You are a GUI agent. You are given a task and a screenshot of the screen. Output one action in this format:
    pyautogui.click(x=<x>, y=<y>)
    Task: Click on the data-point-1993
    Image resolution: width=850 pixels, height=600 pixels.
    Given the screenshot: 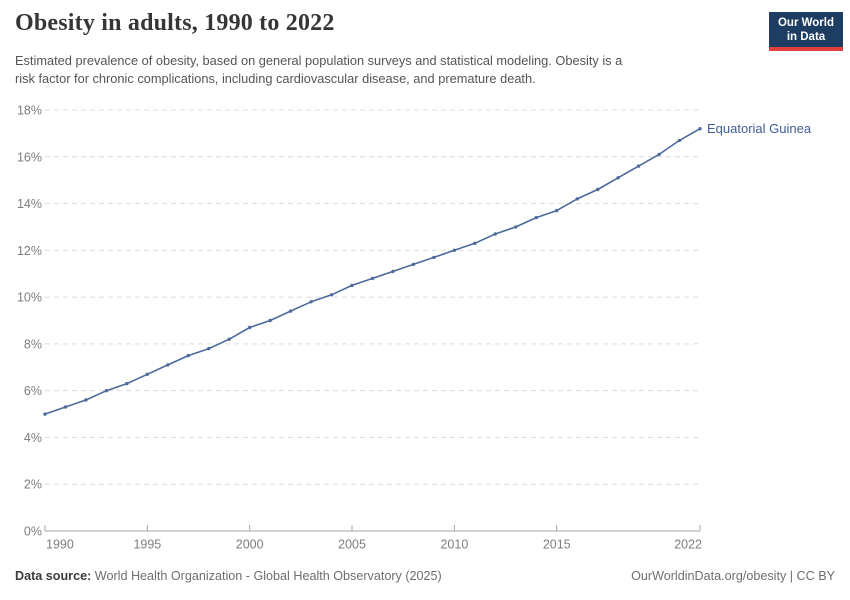 What is the action you would take?
    pyautogui.click(x=106, y=391)
    